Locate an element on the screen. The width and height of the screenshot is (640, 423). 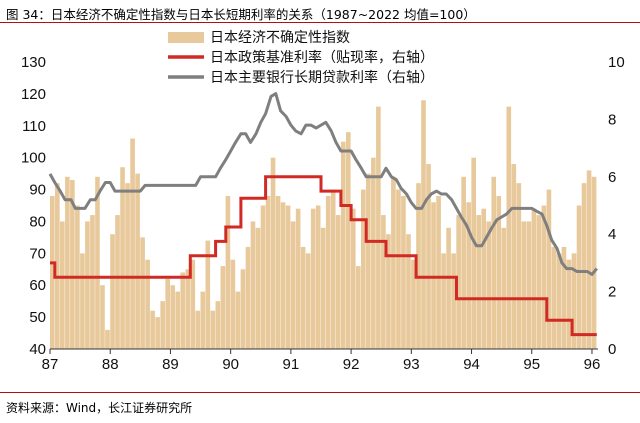
y-left-tick-label: 110 is located at coordinates (34, 126).